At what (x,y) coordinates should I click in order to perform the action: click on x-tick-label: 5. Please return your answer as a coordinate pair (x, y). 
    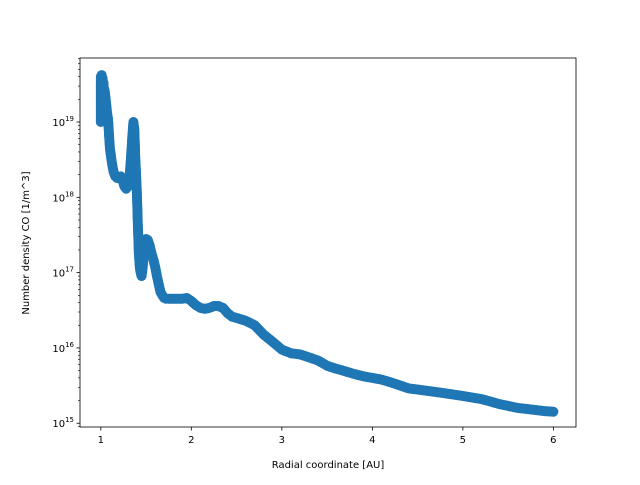
    Looking at the image, I should click on (463, 440).